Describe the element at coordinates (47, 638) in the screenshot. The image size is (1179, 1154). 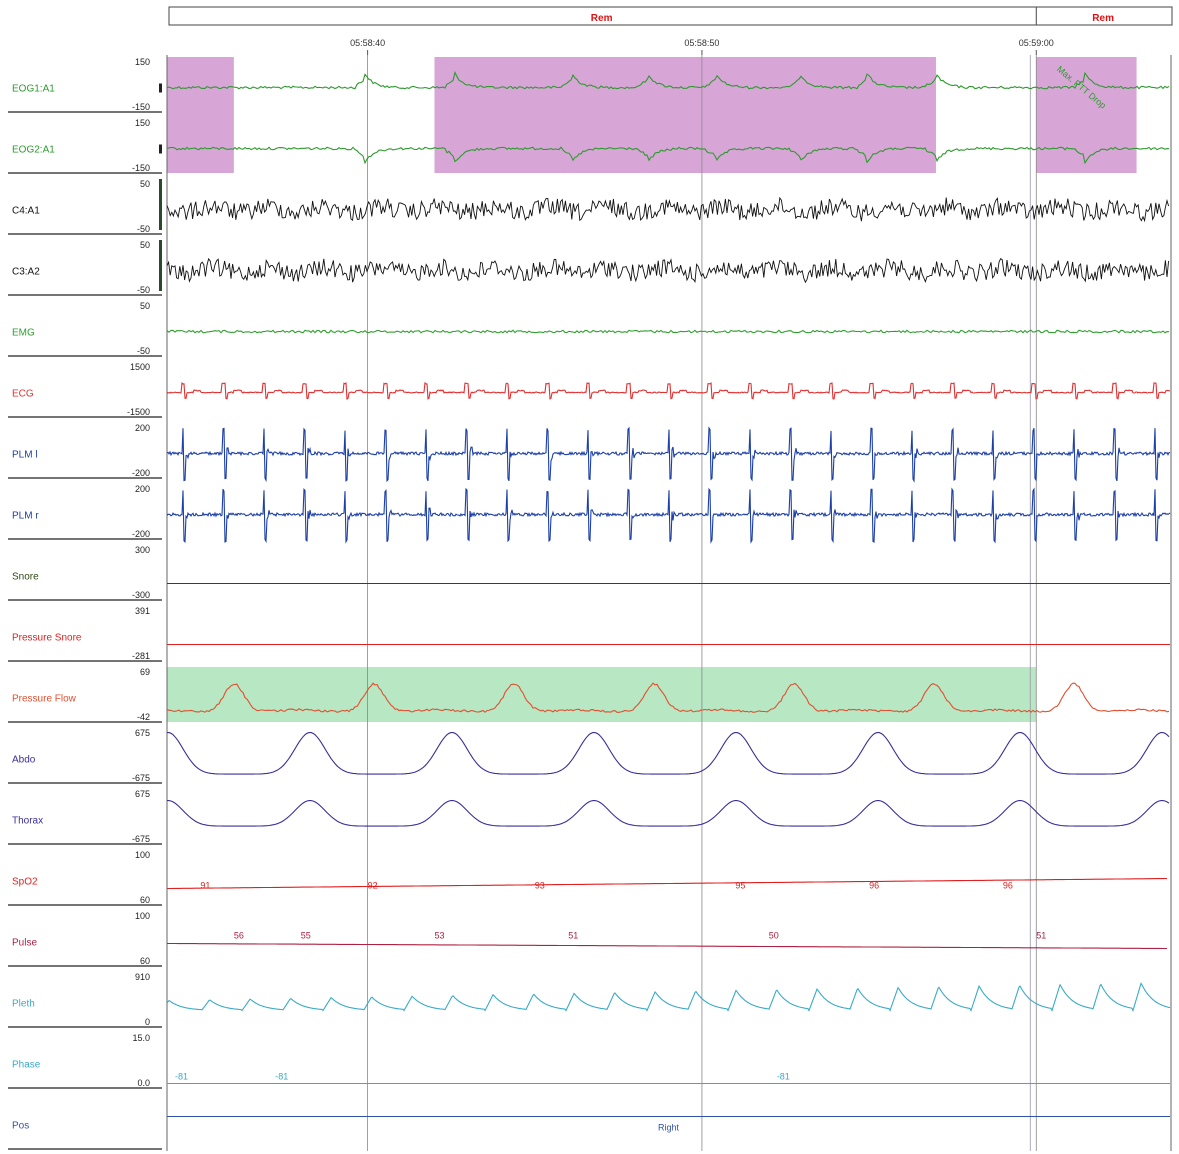
I see `channel-label: Pressure Snore` at that location.